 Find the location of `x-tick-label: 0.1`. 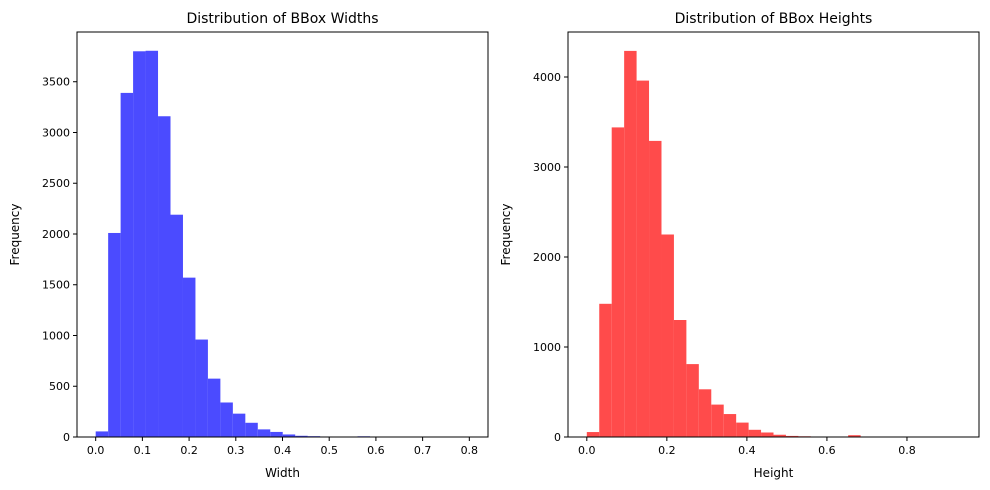

x-tick-label: 0.1 is located at coordinates (143, 450).